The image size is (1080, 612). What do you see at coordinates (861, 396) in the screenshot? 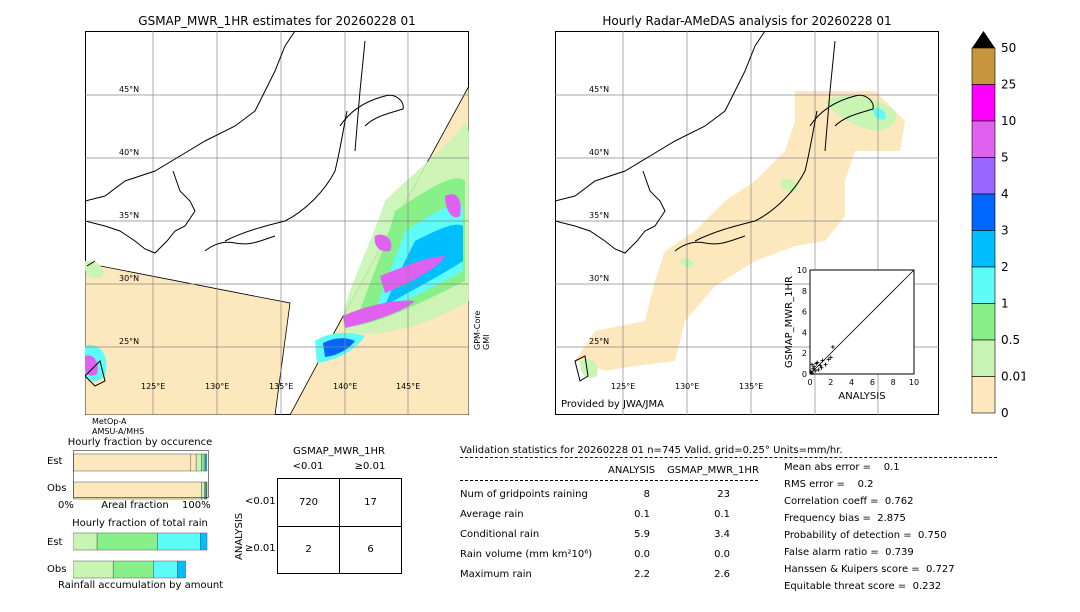
I see `scatter-xlabel: ANALYSIS` at bounding box center [861, 396].